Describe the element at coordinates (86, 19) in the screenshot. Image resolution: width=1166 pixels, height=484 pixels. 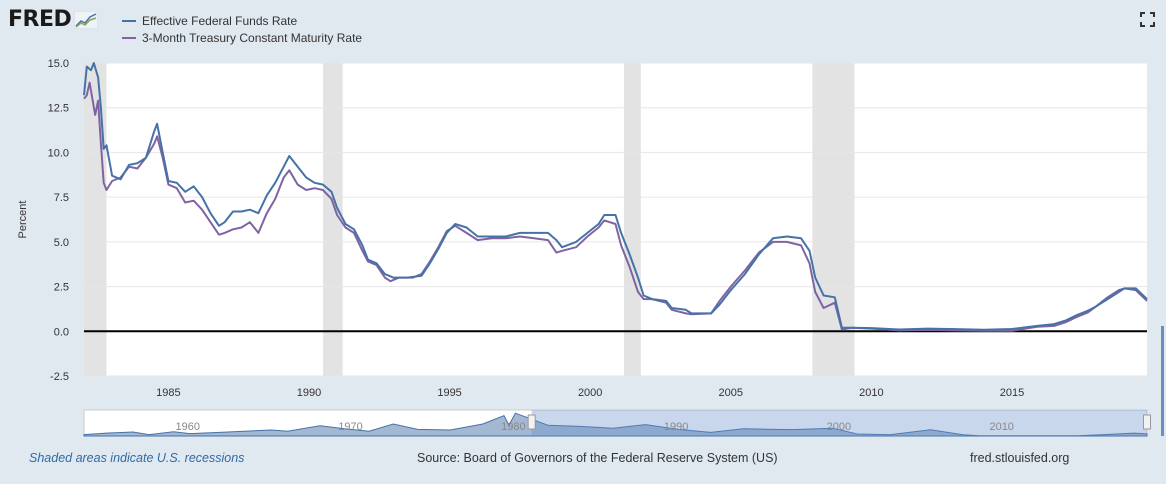
I see `line-graph-icon` at that location.